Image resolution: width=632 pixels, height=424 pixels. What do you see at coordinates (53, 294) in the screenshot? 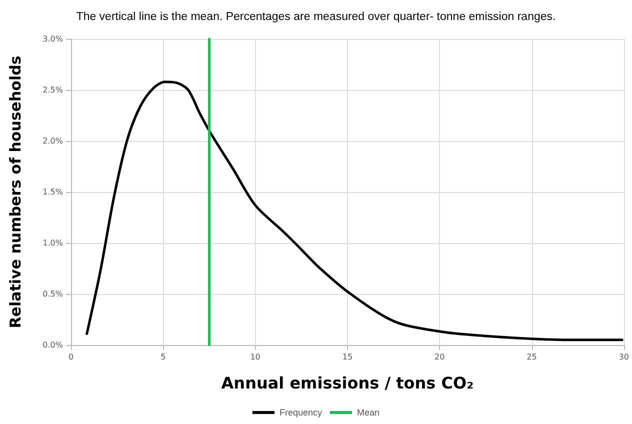
I see `y-tick-label: 0.5%` at bounding box center [53, 294].